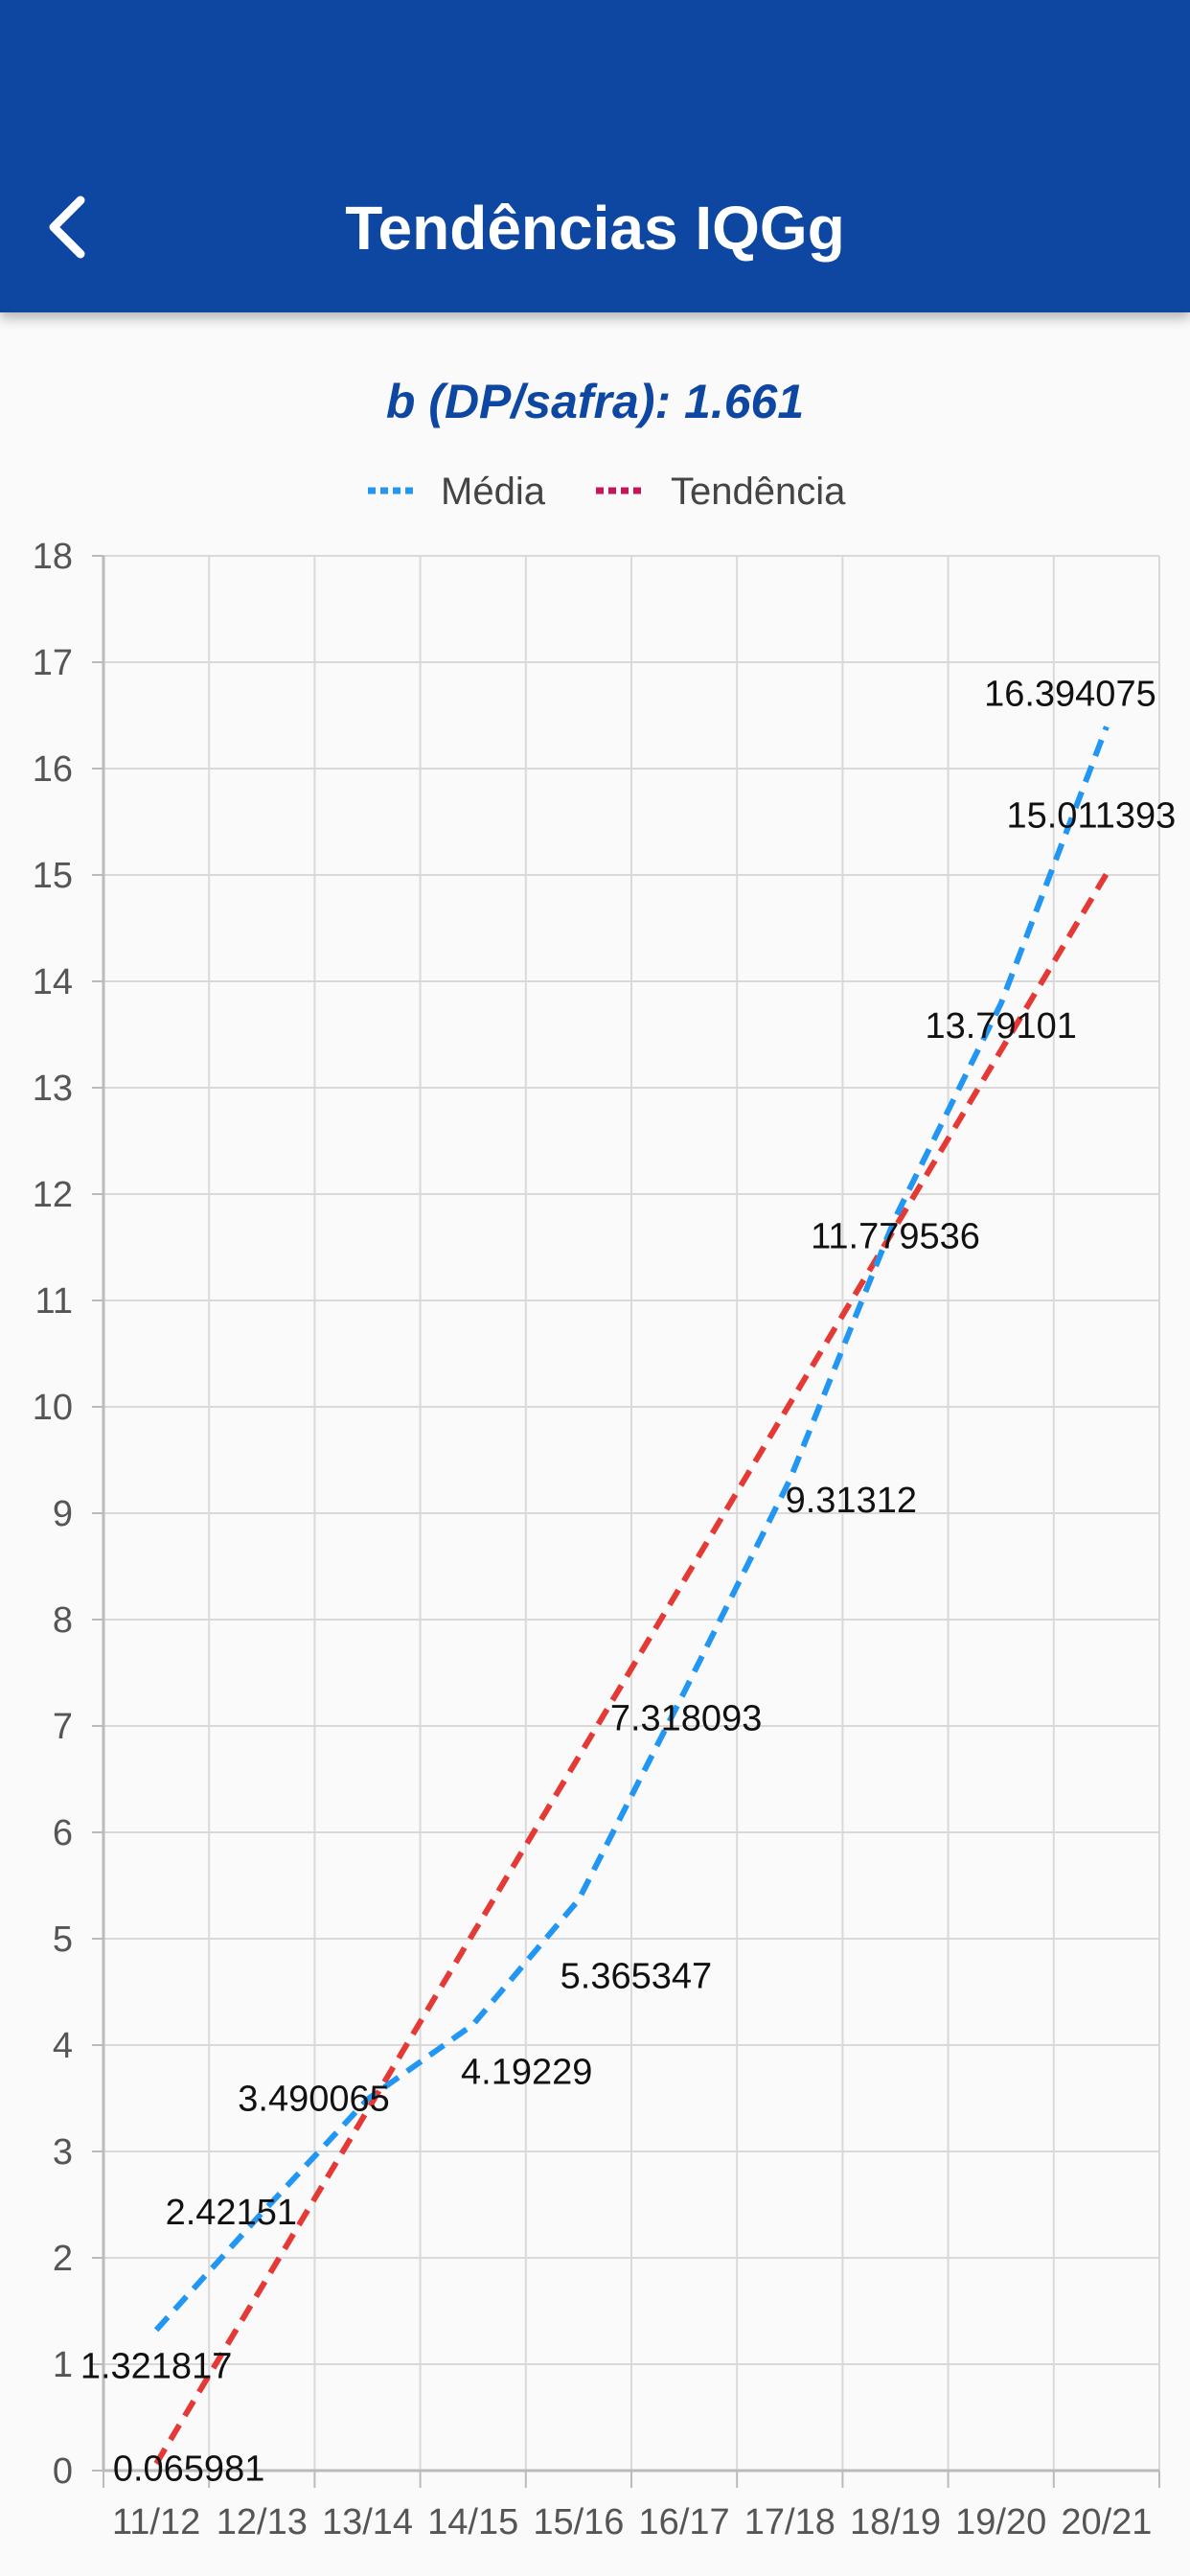 The image size is (1190, 2576). I want to click on data-label-media: 2.42151, so click(232, 2213).